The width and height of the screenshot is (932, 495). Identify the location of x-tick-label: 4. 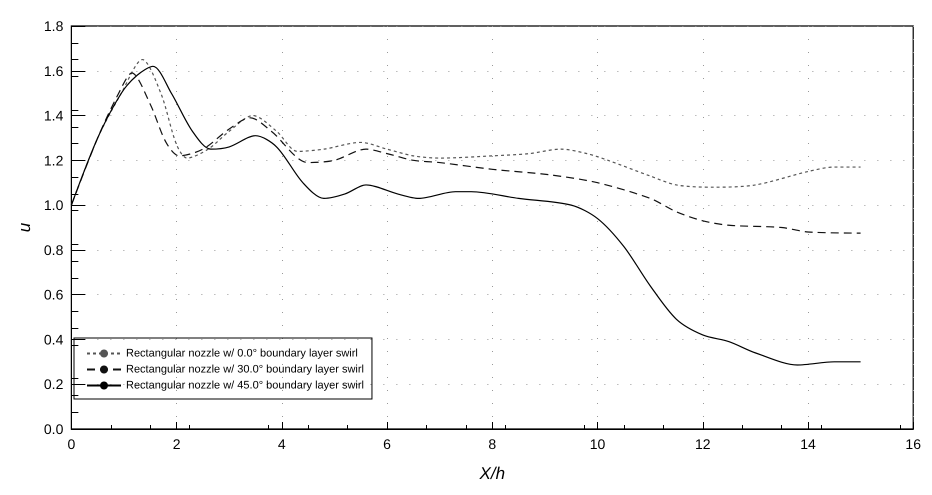
(282, 444).